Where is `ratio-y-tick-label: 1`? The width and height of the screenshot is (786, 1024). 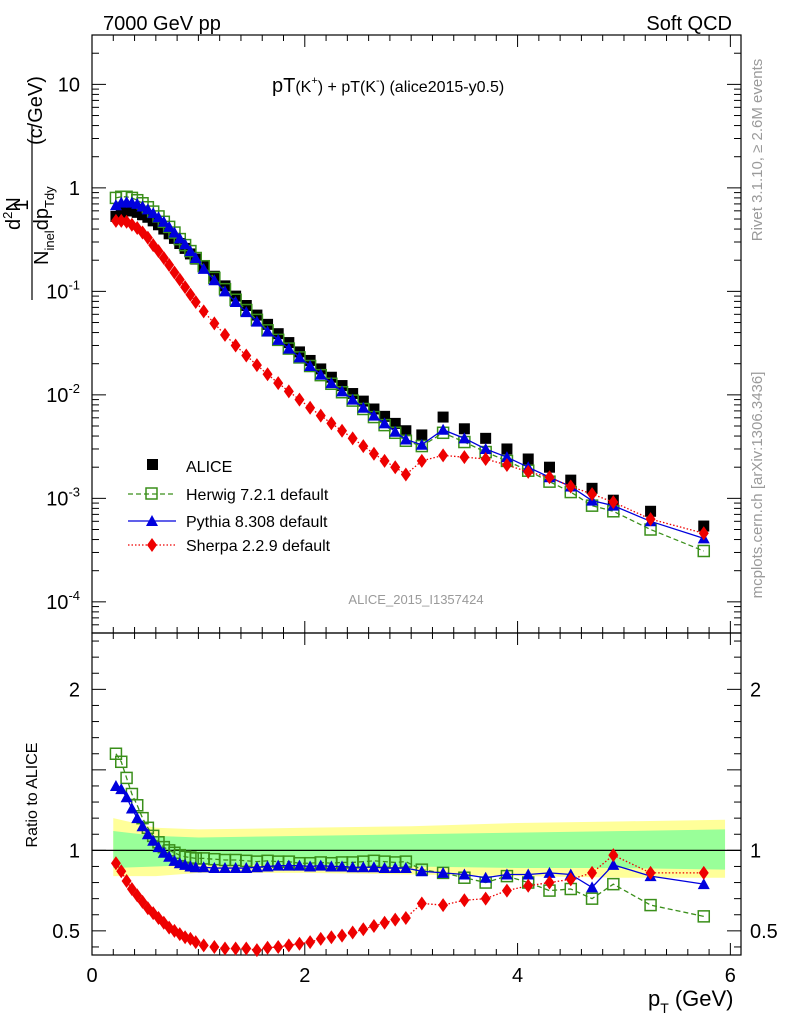 ratio-y-tick-label: 1 is located at coordinates (74, 851).